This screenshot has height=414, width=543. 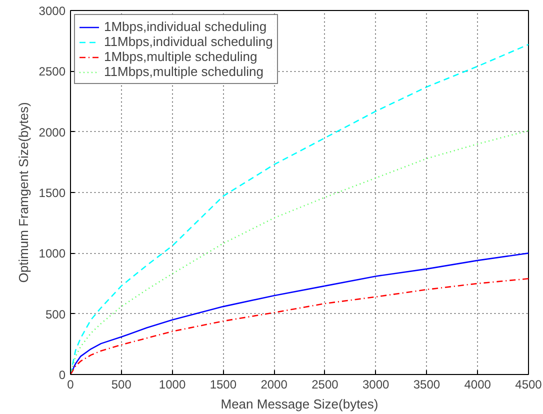 What do you see at coordinates (528, 385) in the screenshot?
I see `x-tick-label: 4500` at bounding box center [528, 385].